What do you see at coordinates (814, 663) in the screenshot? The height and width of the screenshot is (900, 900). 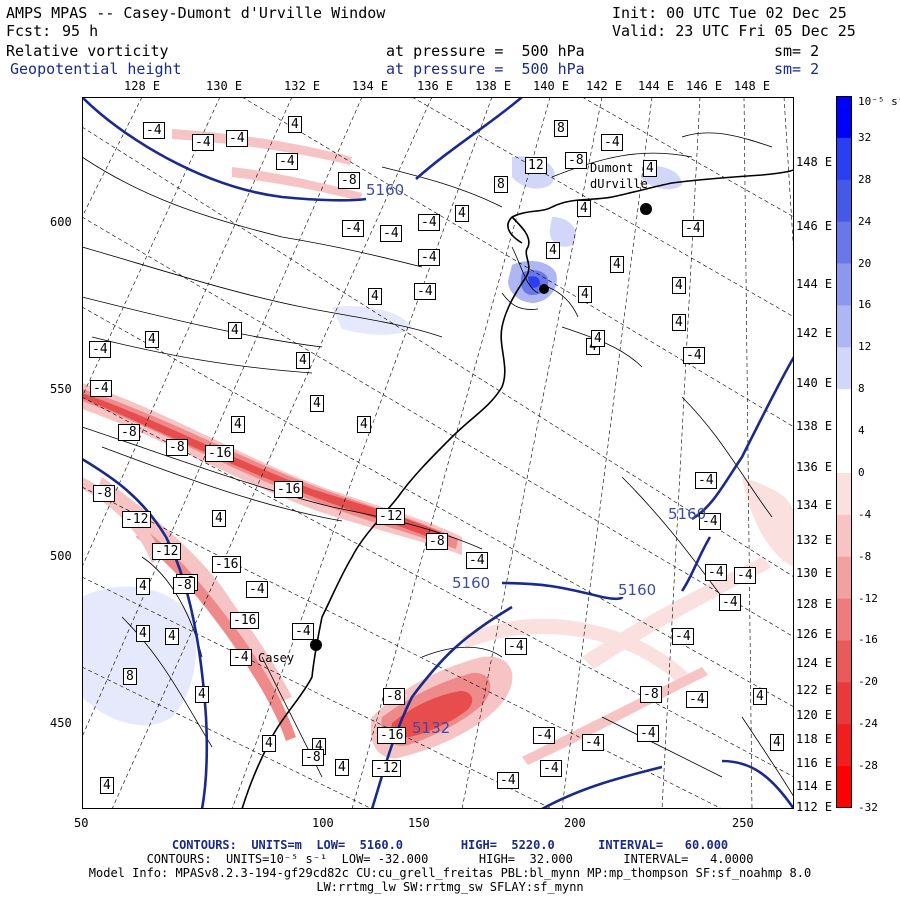 I see `right-lon-label: 124 E` at bounding box center [814, 663].